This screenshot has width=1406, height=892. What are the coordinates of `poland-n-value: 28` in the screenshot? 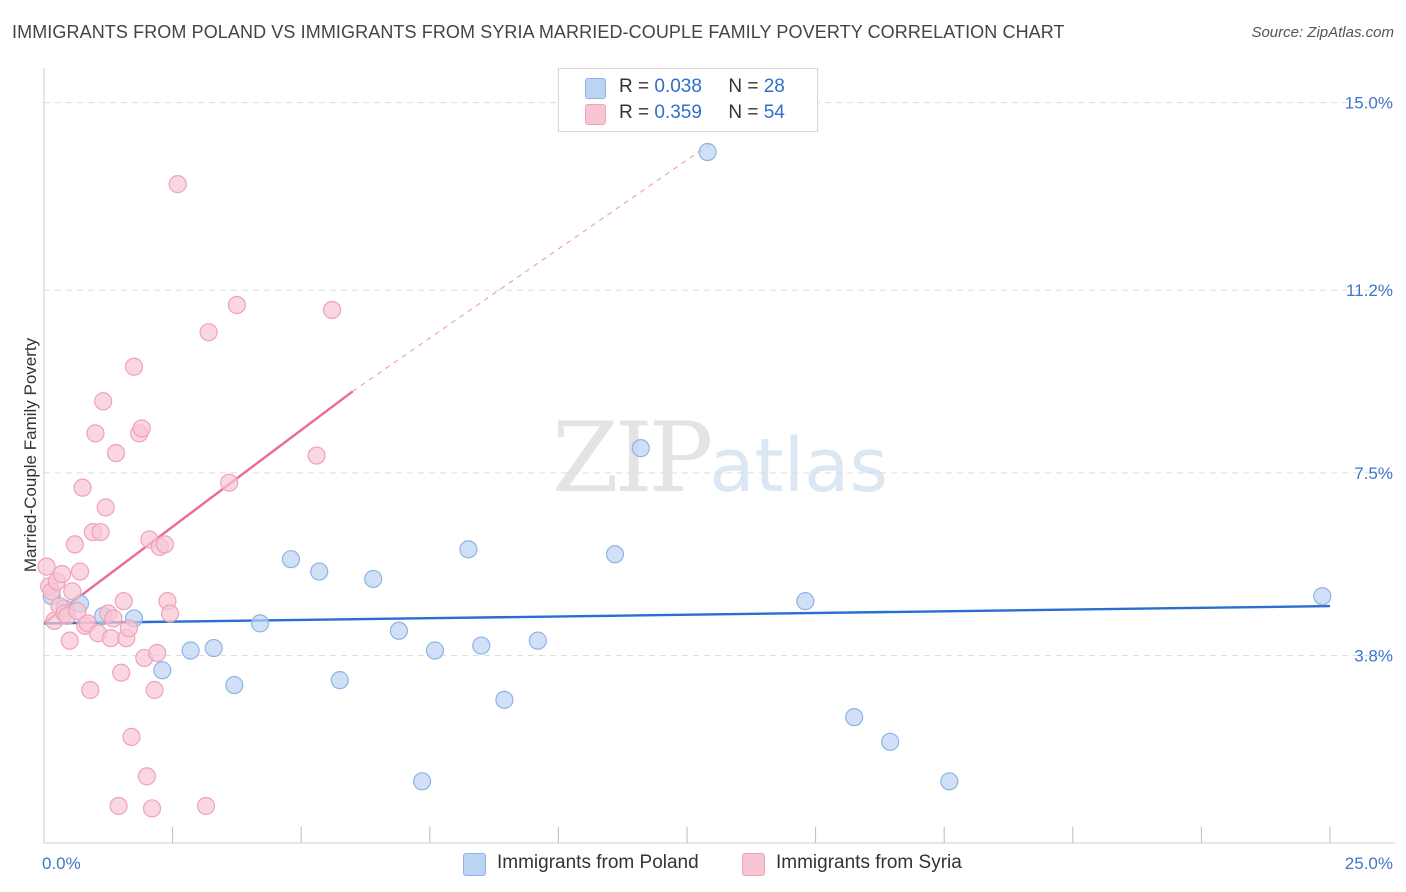 It's located at (774, 86).